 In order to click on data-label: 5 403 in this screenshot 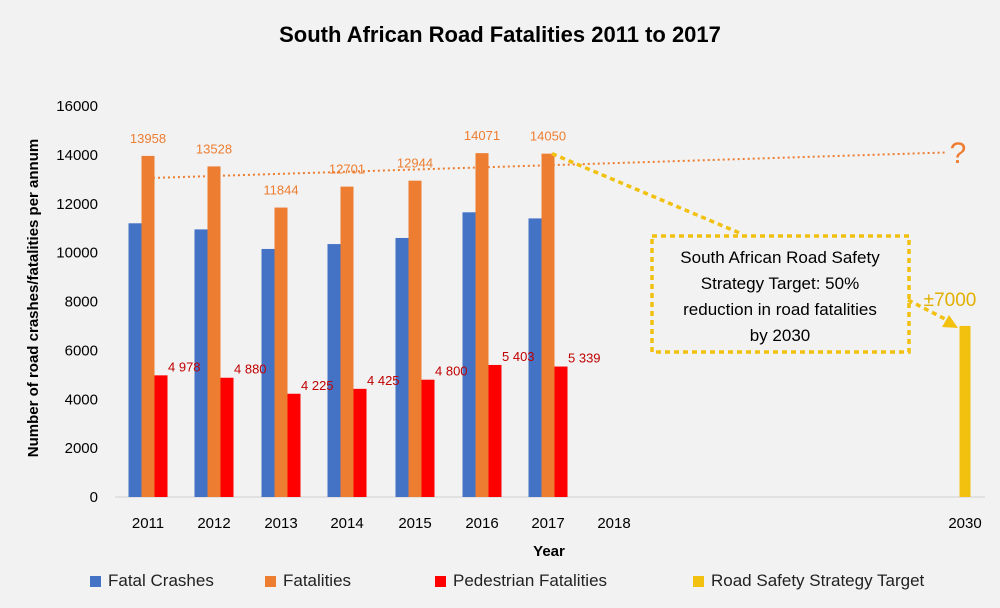, I will do `click(518, 356)`.